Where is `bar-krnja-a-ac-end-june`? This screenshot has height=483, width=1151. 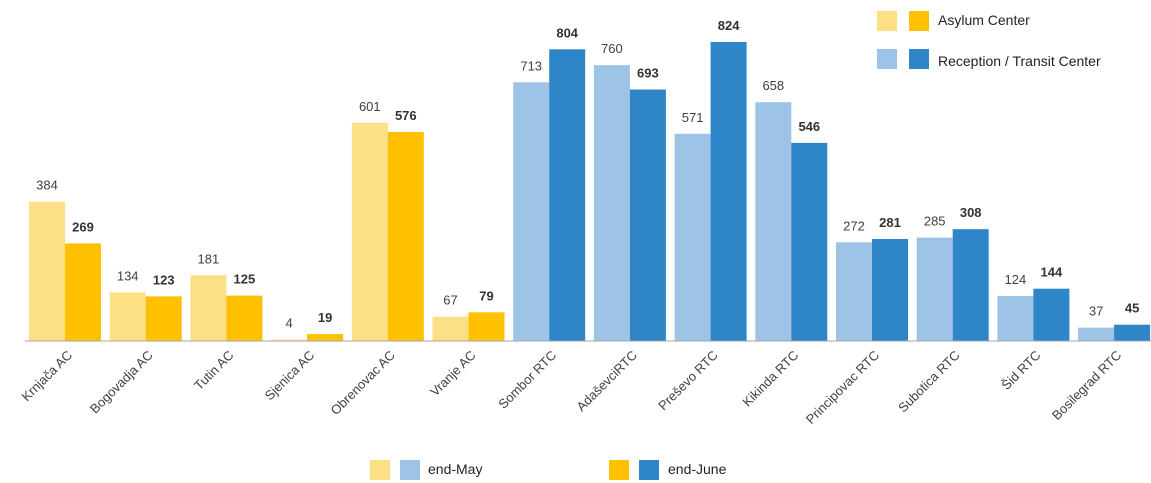
bar-krnja-a-ac-end-june is located at coordinates (83, 292).